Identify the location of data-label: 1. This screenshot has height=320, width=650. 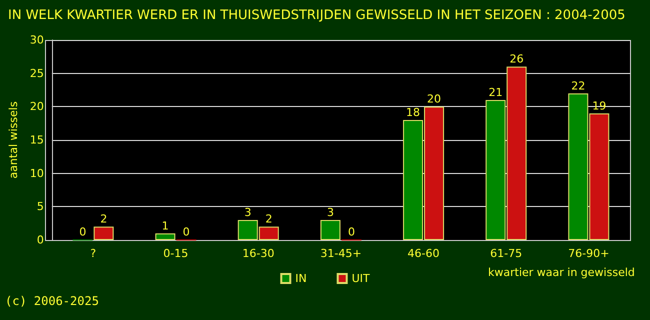
(165, 225).